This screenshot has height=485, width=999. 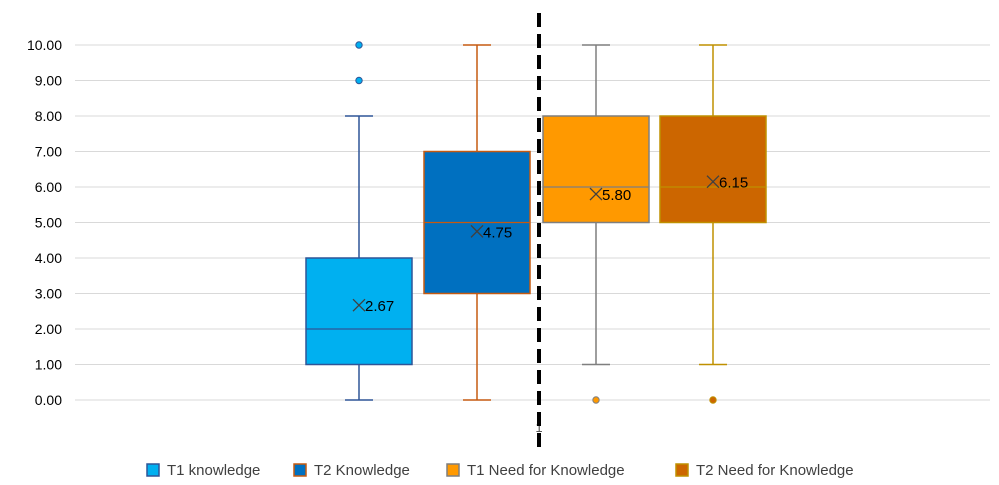 What do you see at coordinates (48, 400) in the screenshot?
I see `y-tick-label: 0.00` at bounding box center [48, 400].